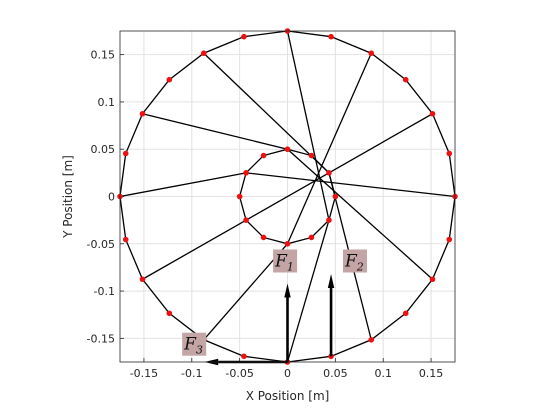  Describe the element at coordinates (288, 396) in the screenshot. I see `x-axis-label: X Position [m]` at that location.